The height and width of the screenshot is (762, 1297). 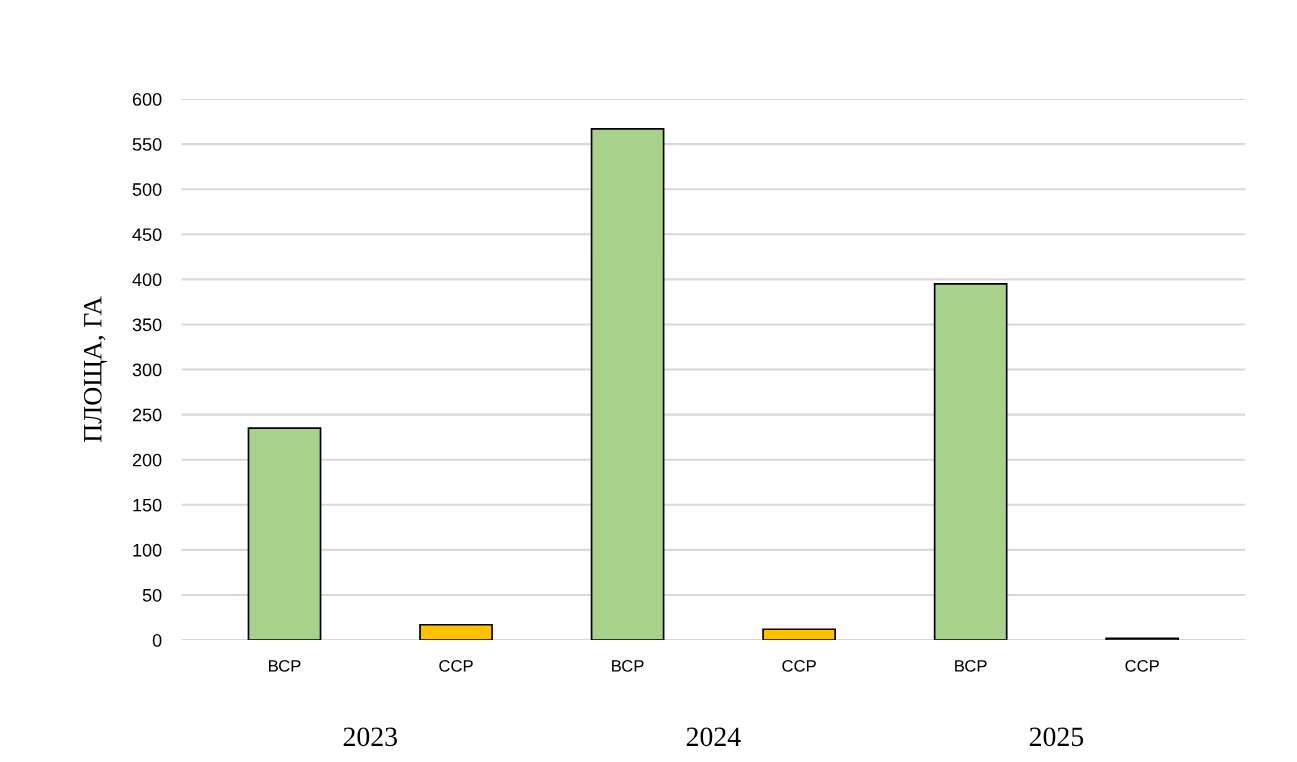 I want to click on y-tick-label: 150, so click(x=147, y=505).